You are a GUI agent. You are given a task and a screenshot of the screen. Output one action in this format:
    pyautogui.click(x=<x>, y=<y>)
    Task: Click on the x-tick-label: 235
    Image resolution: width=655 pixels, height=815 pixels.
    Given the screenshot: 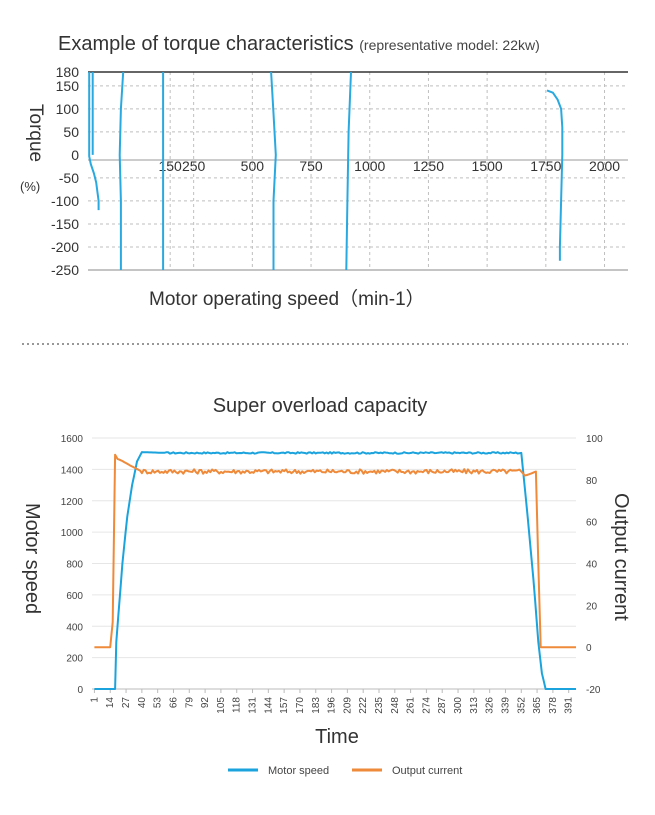 What is the action you would take?
    pyautogui.click(x=379, y=705)
    